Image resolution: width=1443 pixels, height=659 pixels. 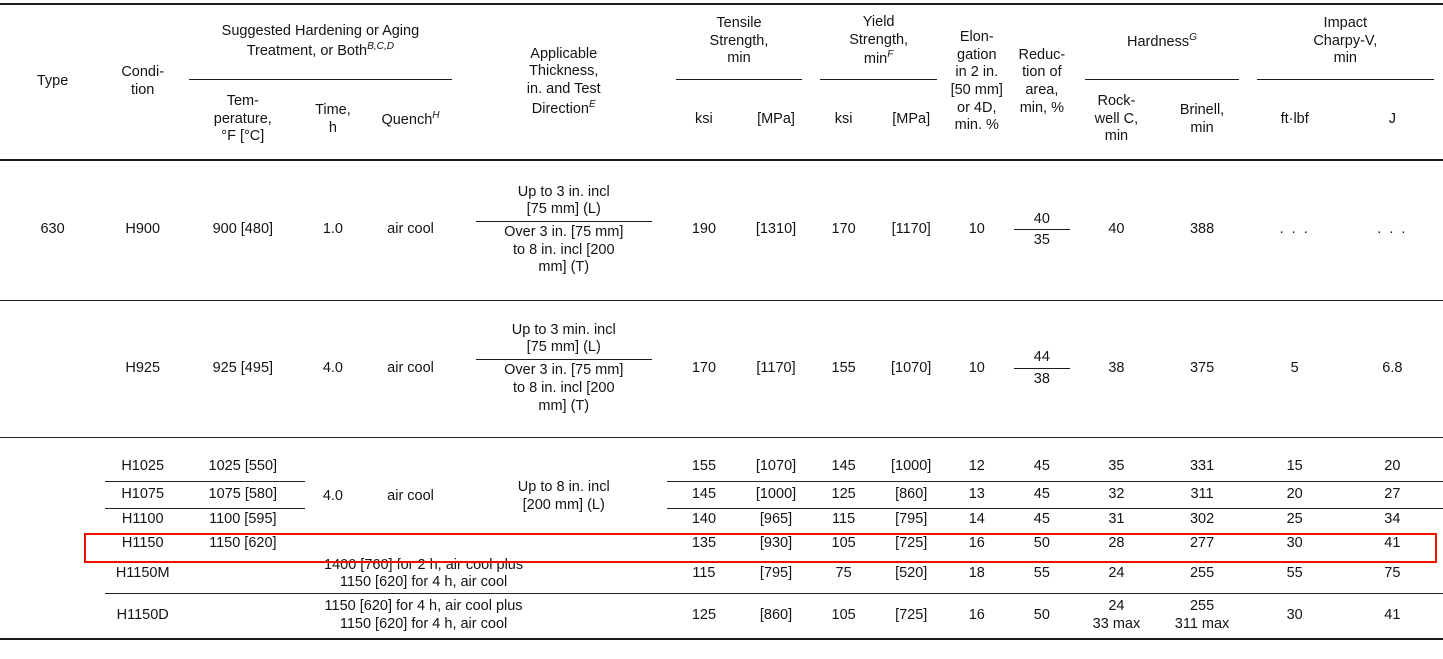 What do you see at coordinates (1392, 459) in the screenshot?
I see `cell-j: 20` at bounding box center [1392, 459].